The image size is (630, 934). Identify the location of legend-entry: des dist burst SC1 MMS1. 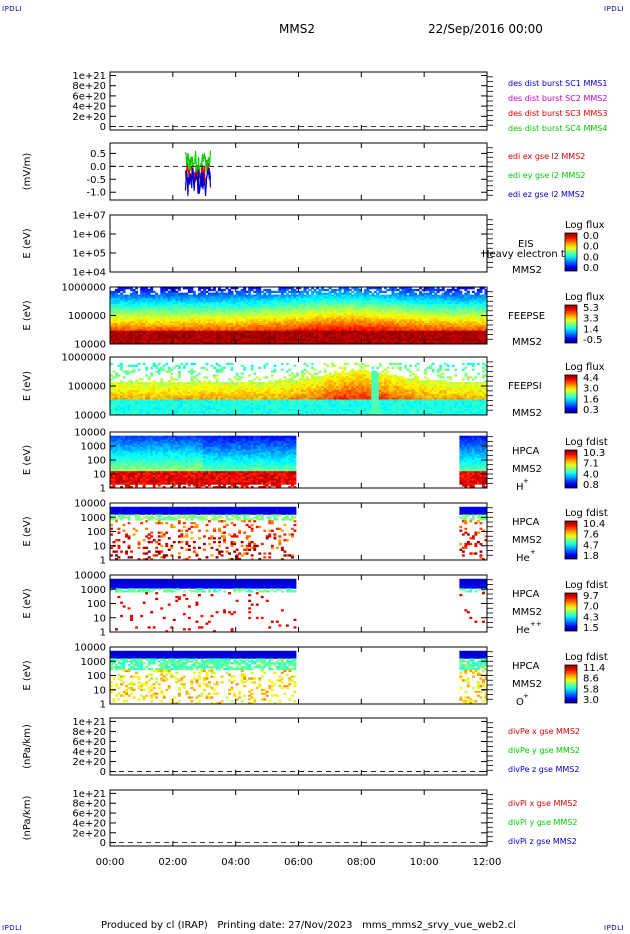
(557, 83).